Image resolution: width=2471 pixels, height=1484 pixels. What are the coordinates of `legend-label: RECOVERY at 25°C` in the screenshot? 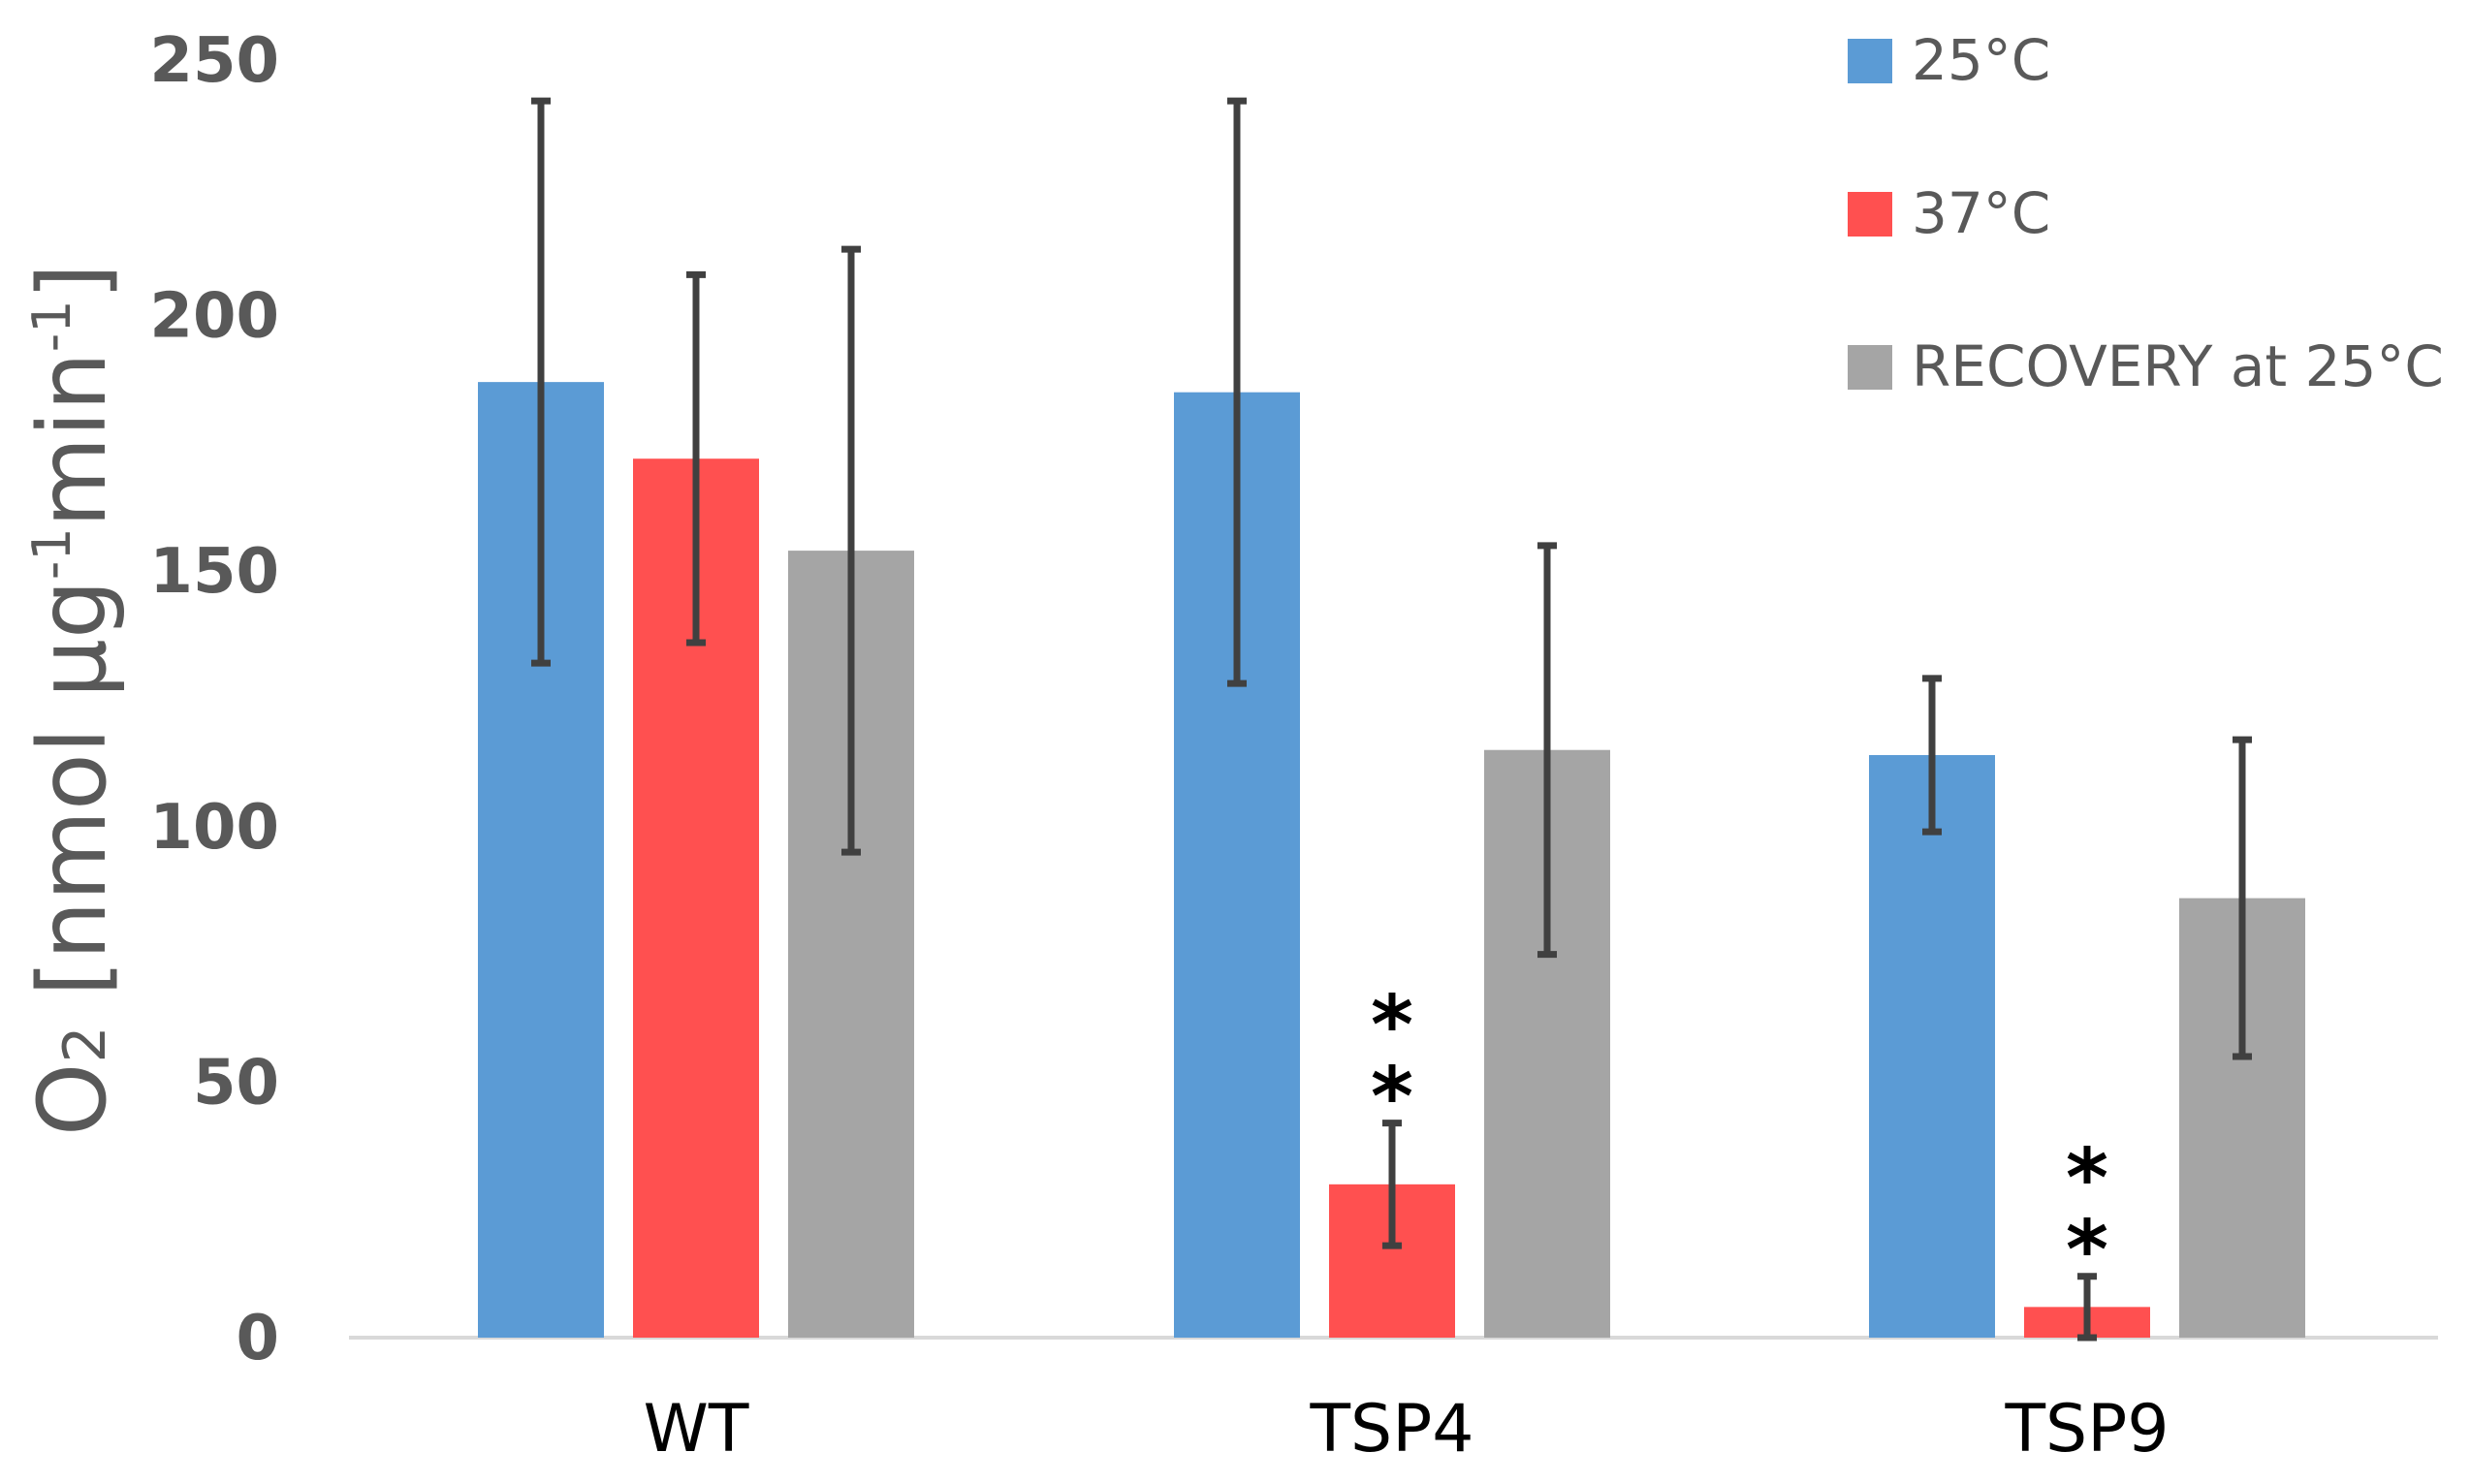 It's located at (2178, 366).